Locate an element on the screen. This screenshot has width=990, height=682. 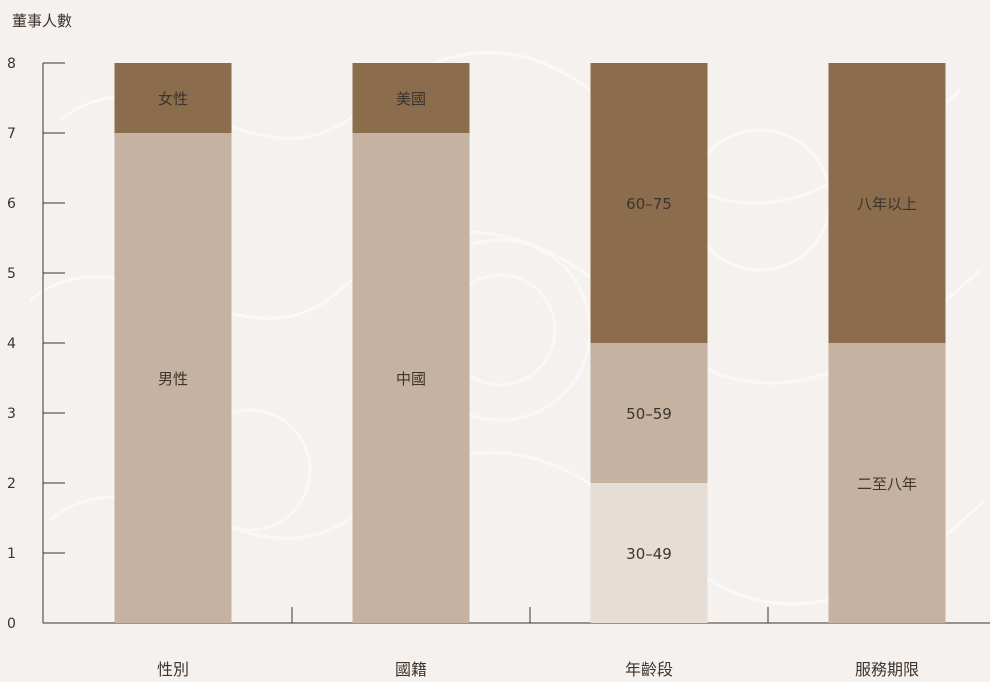
x-axis-labels: 性別 國籍 年齡段 服務期限 is located at coordinates (538, 669).